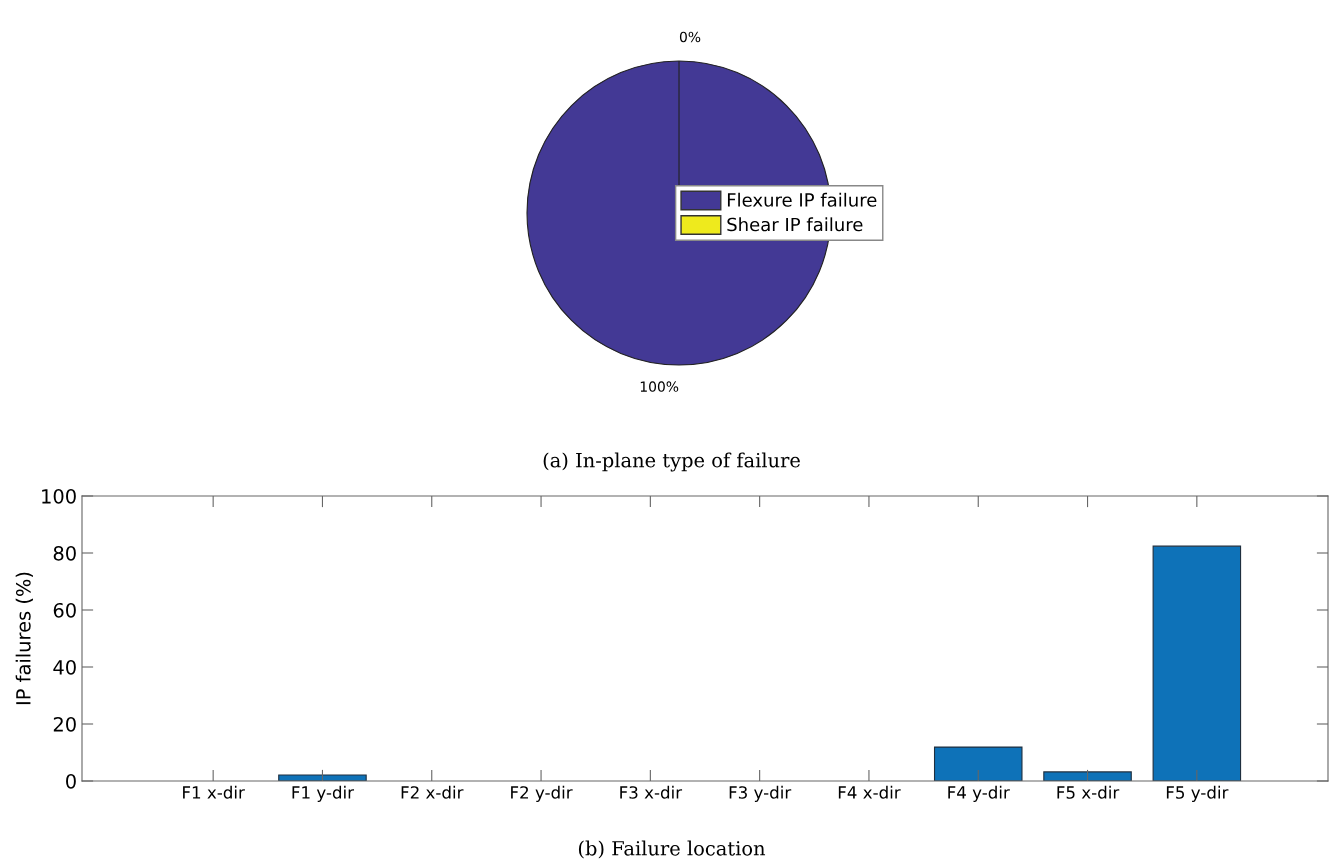 The image size is (1343, 865). What do you see at coordinates (869, 792) in the screenshot?
I see `x-tick-label: F4 x-dir` at bounding box center [869, 792].